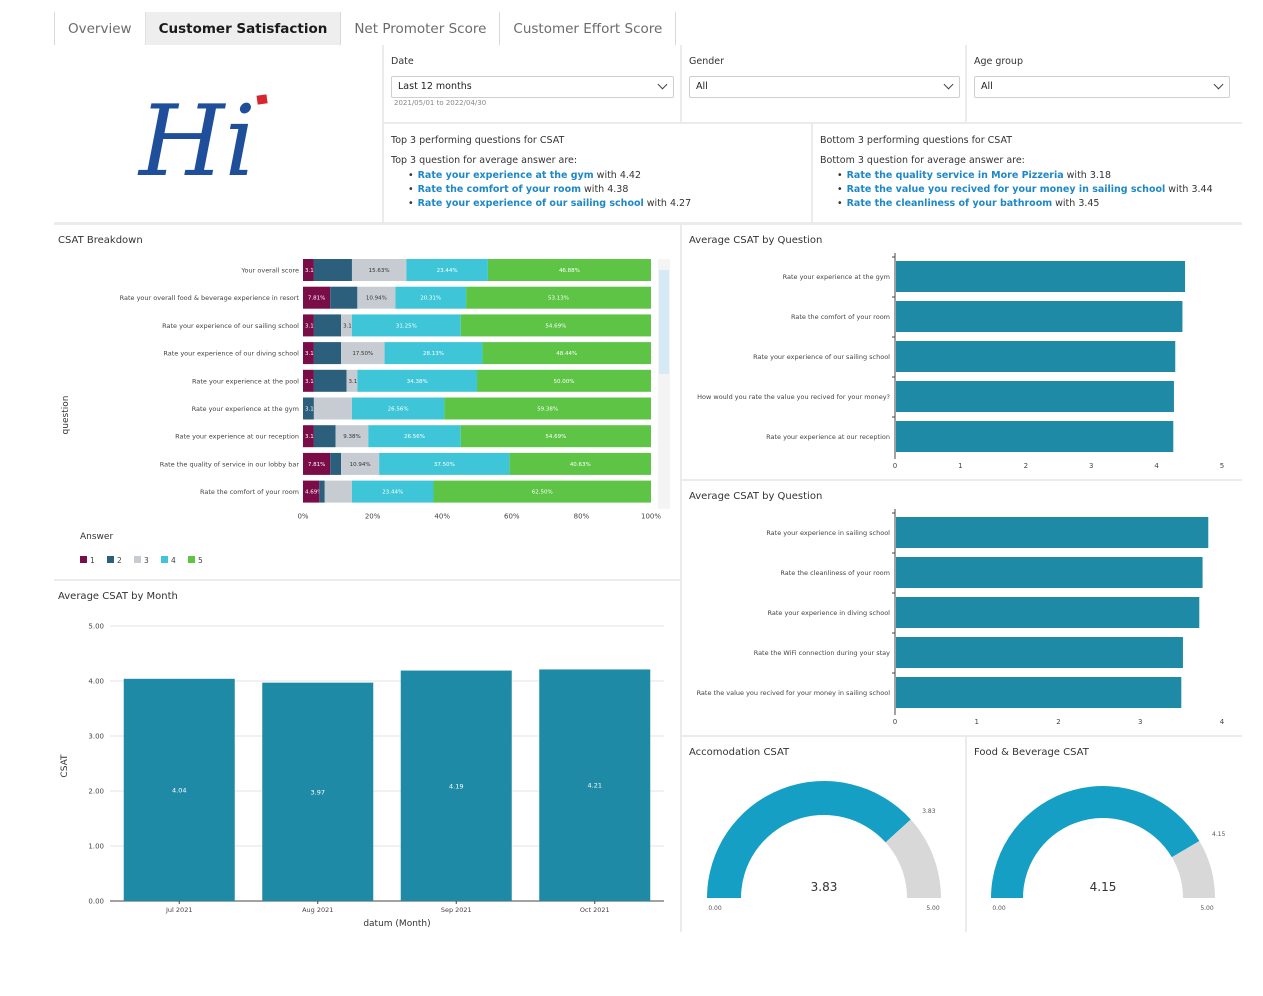 This screenshot has width=1263, height=996. What do you see at coordinates (998, 61) in the screenshot?
I see `age-group-filter-label: Age group` at bounding box center [998, 61].